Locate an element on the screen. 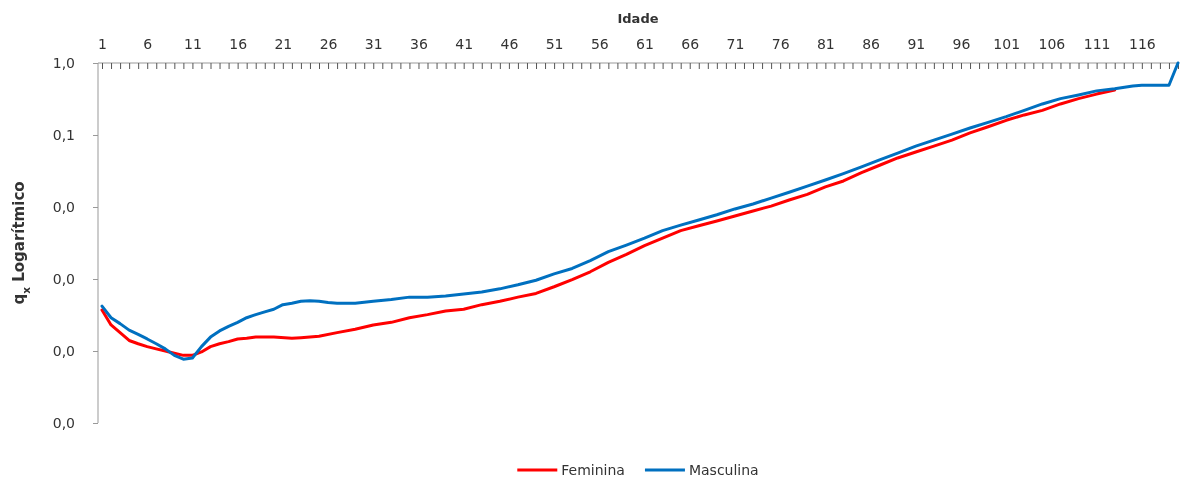  x-tick-label: 91 is located at coordinates (916, 44).